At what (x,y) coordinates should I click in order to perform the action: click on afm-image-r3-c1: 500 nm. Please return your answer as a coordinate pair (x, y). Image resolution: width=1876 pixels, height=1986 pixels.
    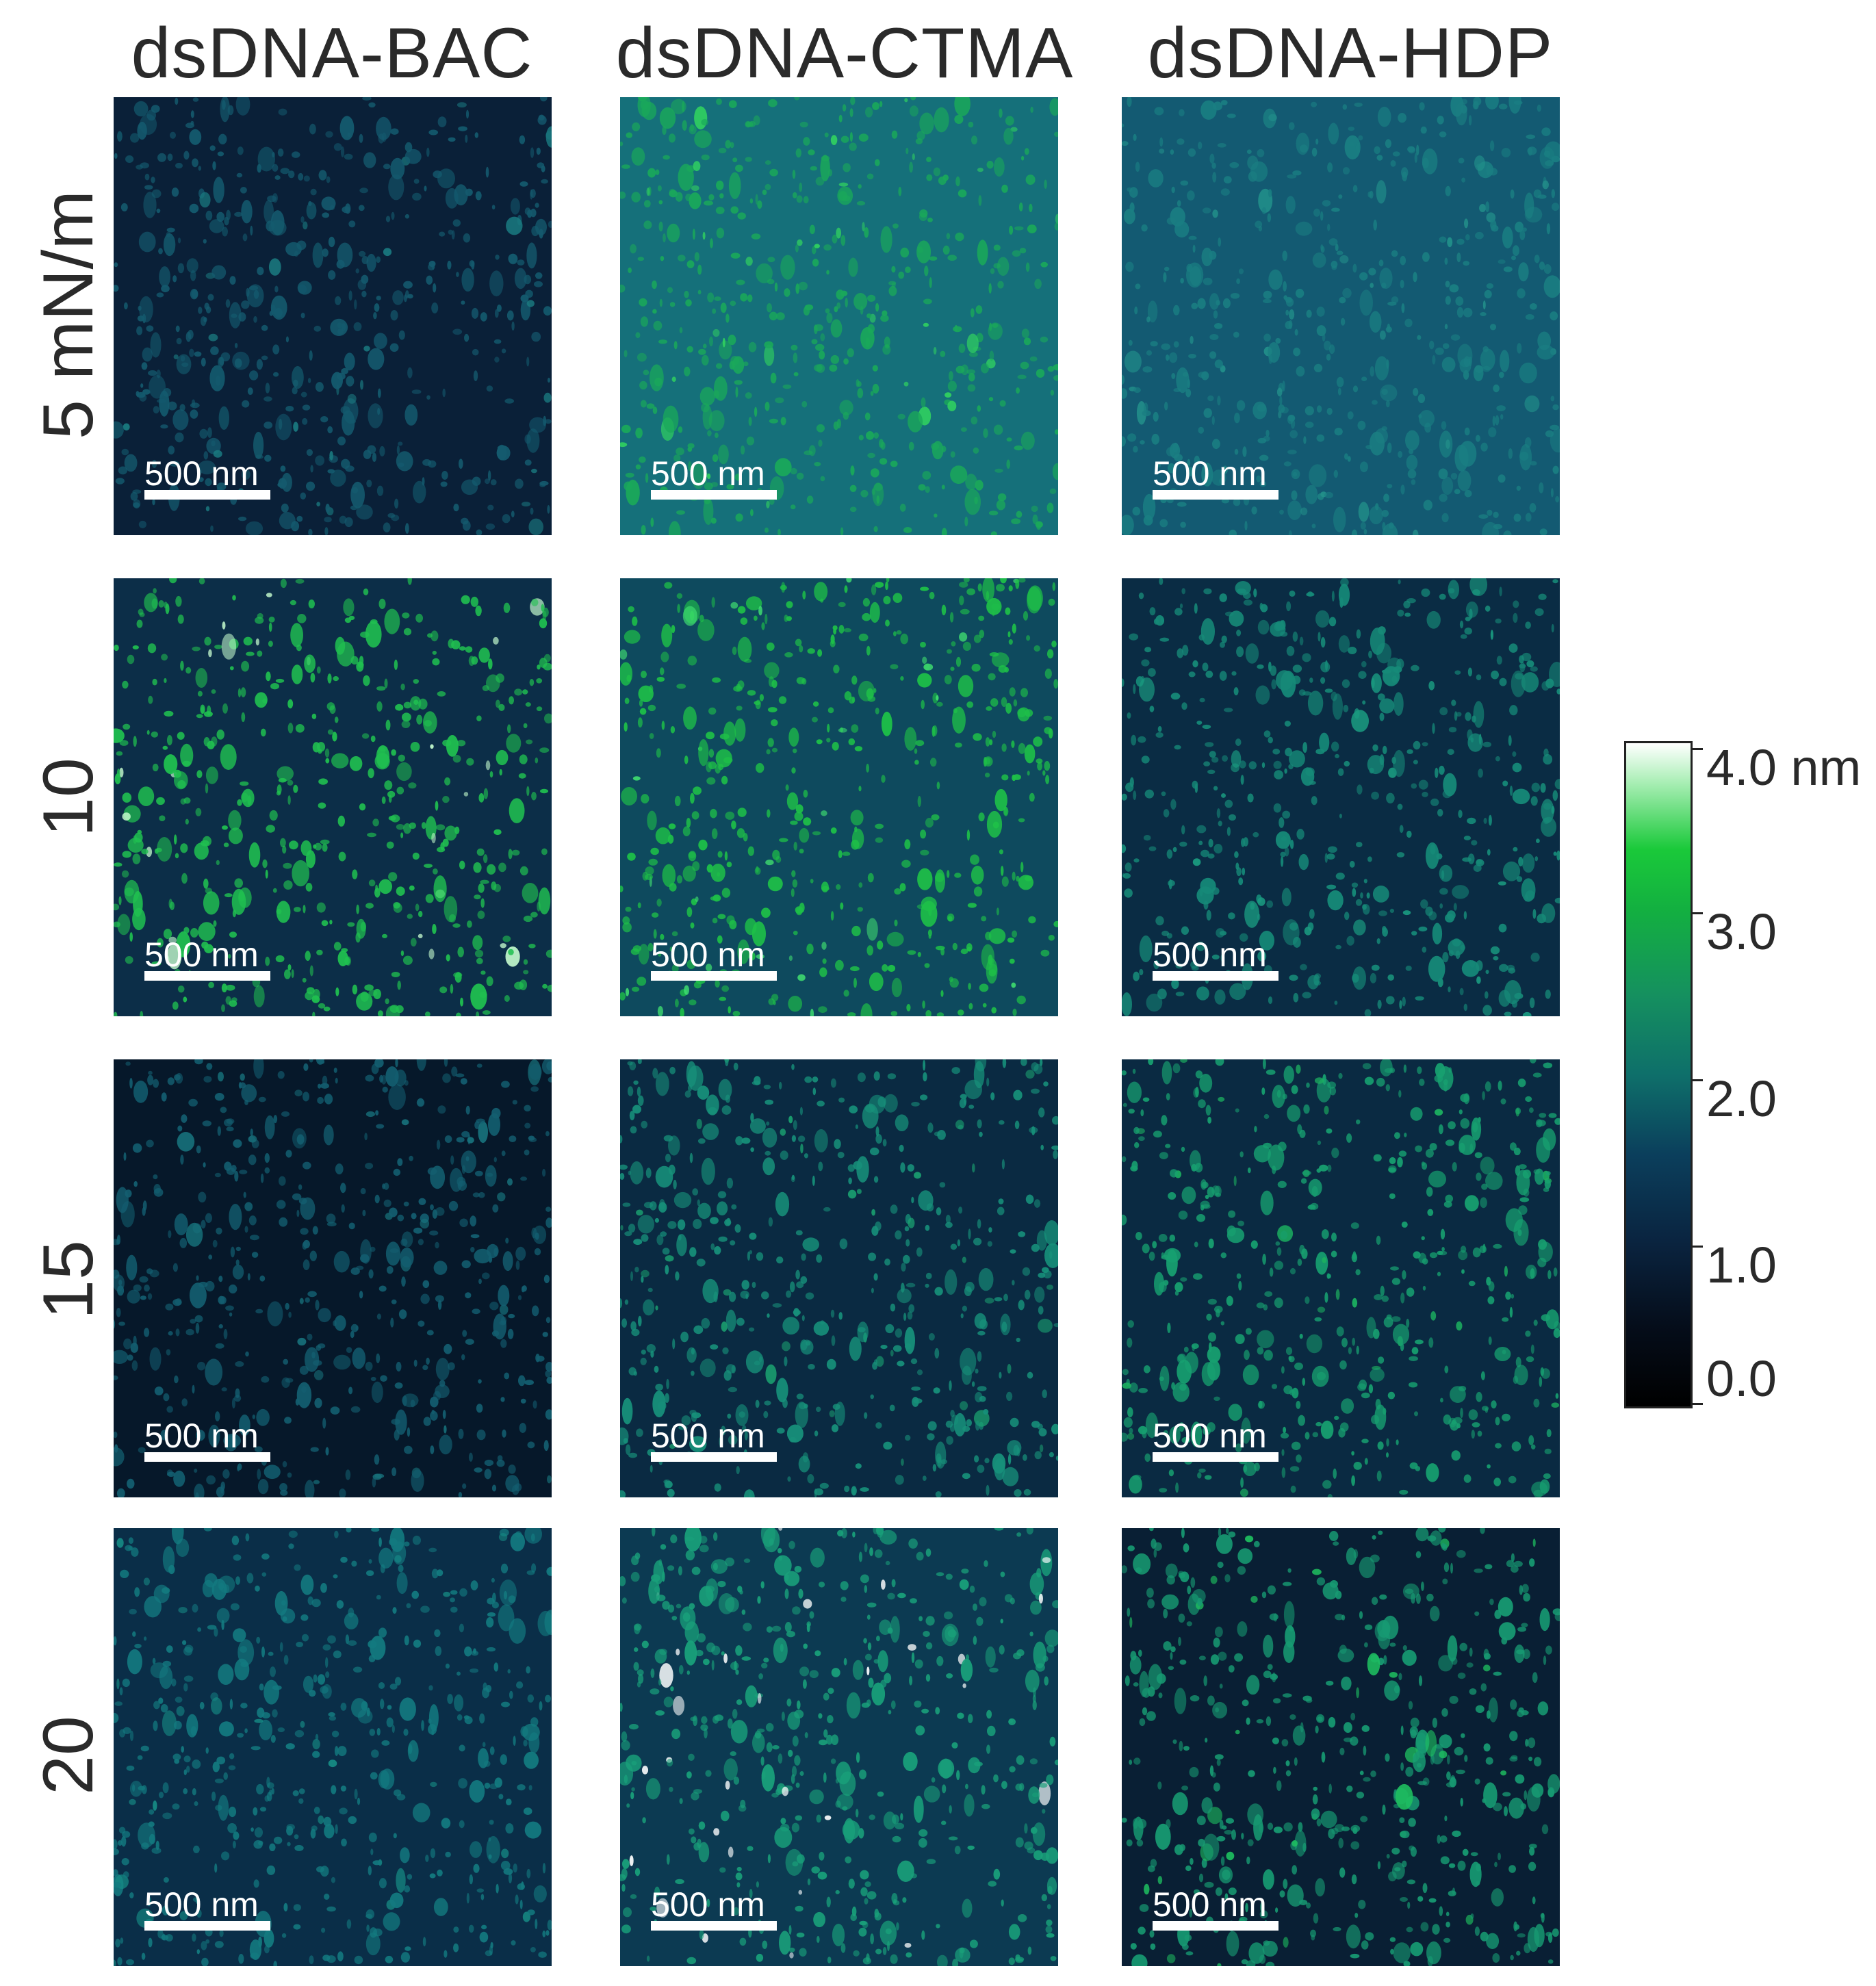
    Looking at the image, I should click on (839, 1747).